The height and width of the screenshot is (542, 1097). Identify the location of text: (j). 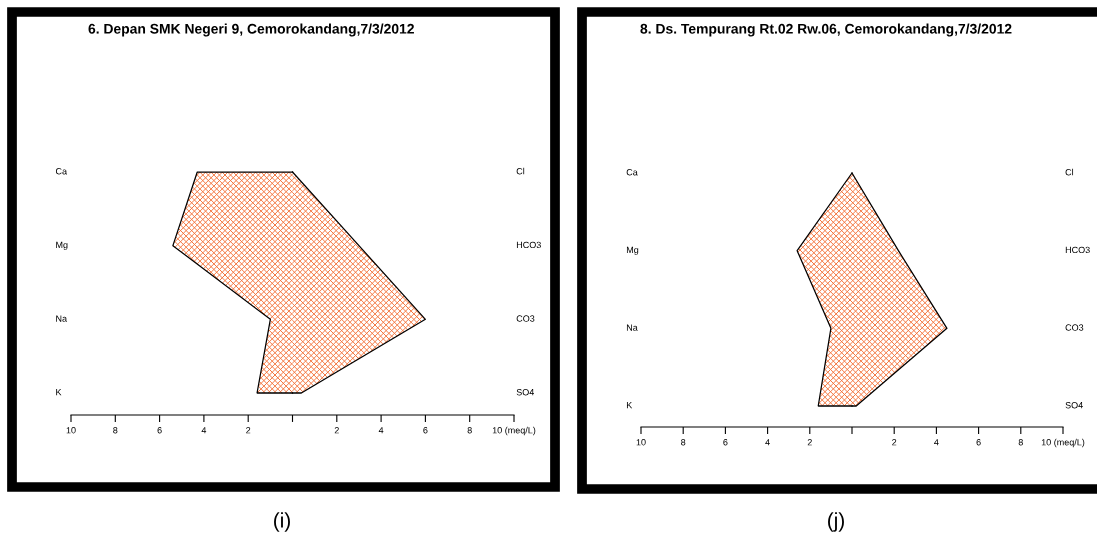
(836, 522).